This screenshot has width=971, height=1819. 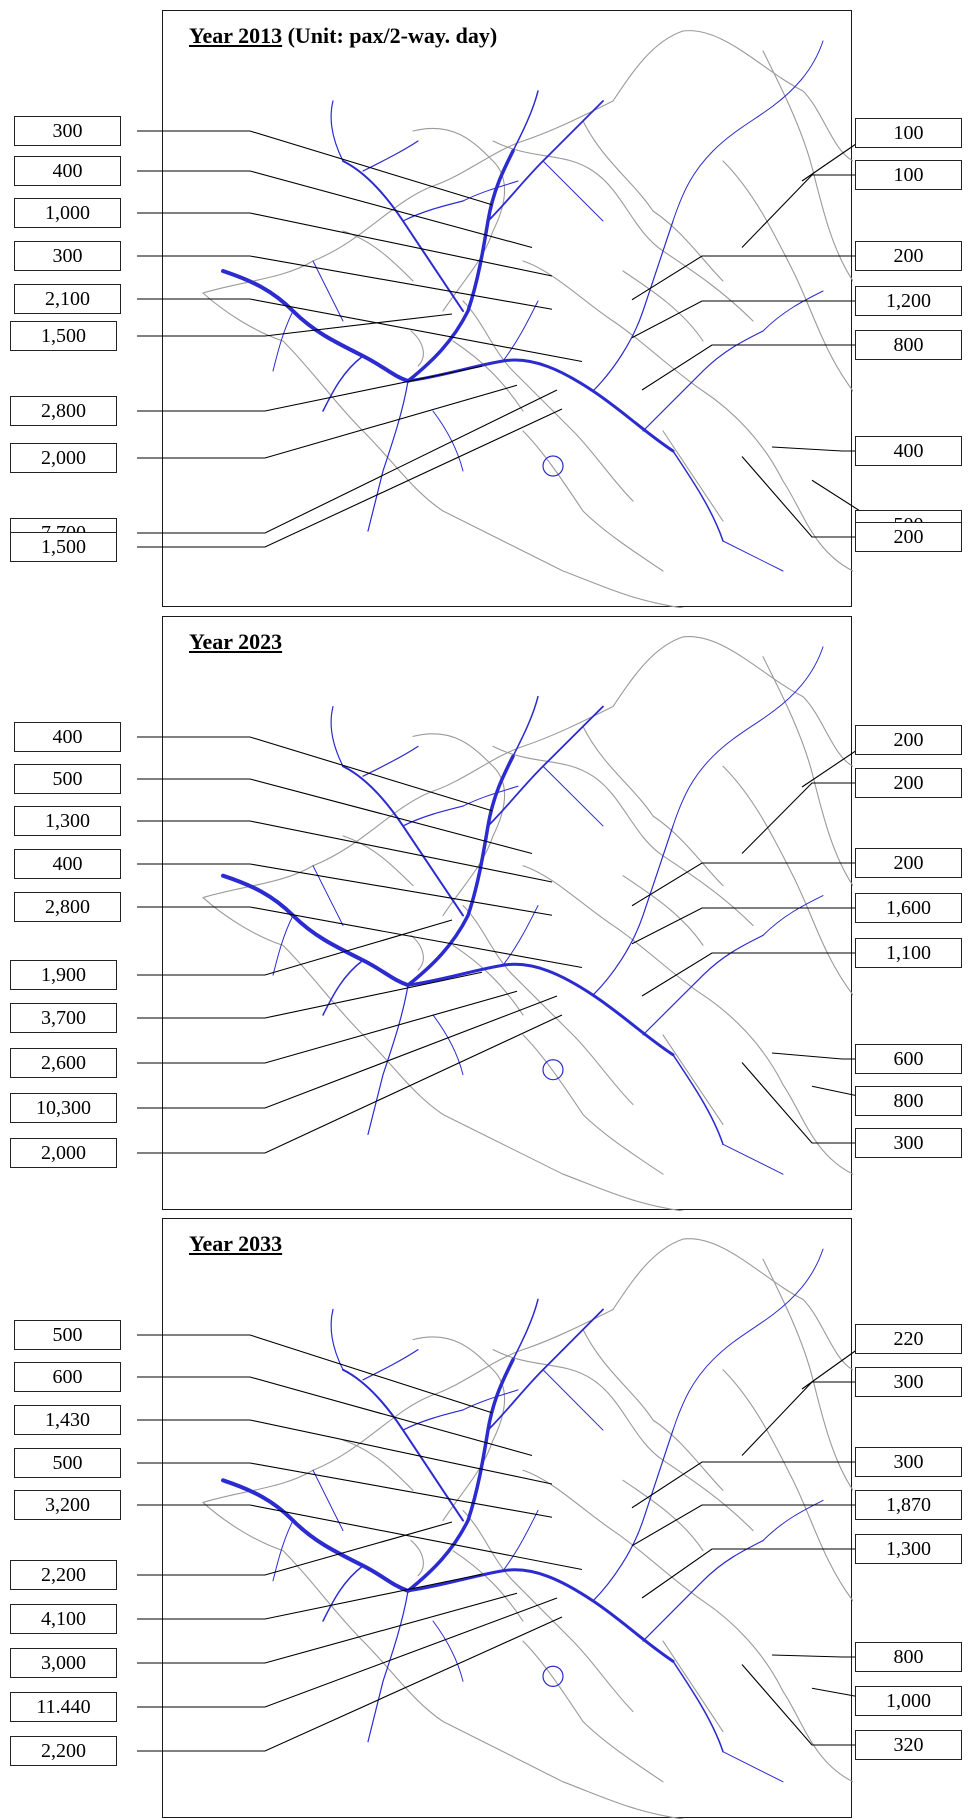 I want to click on left-label-box: 1,300, so click(x=67, y=821).